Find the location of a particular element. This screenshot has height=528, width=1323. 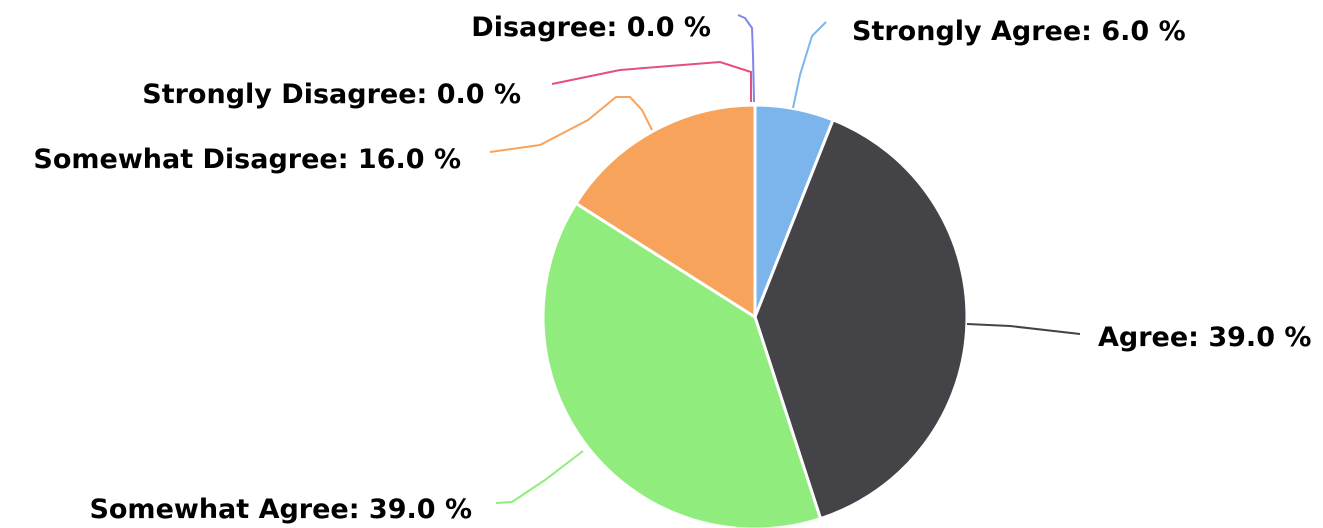

connector-somewhat-disagree is located at coordinates (571, 124).